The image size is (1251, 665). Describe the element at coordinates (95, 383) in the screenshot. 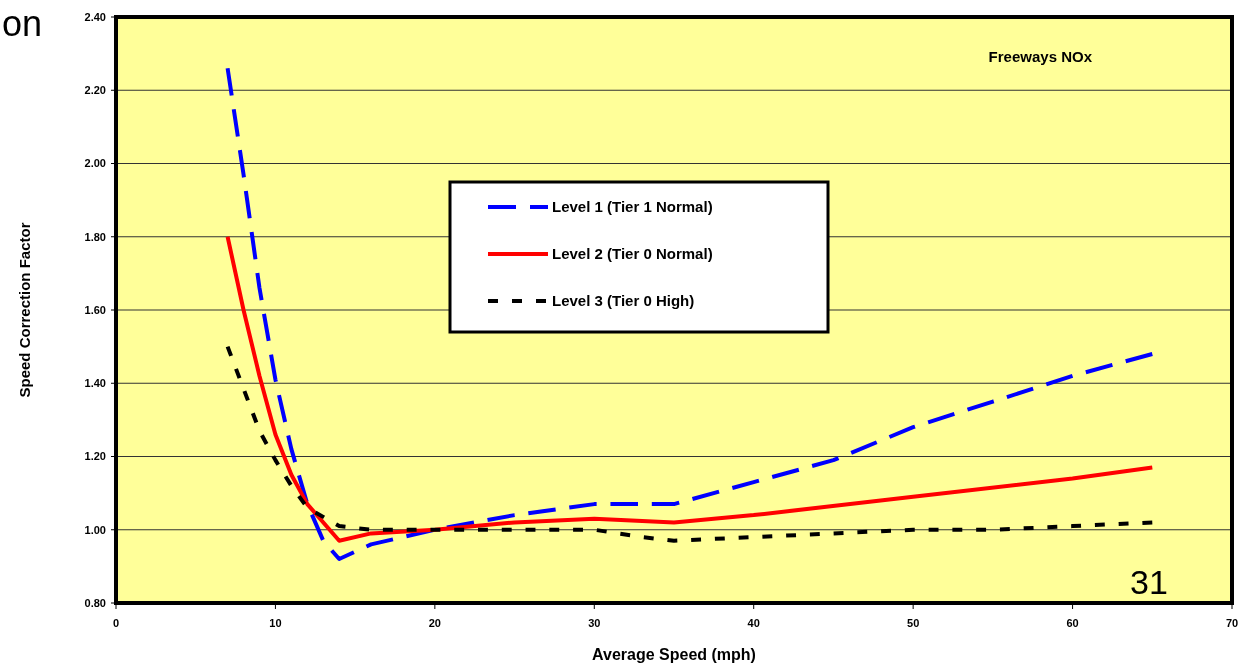

I see `y-tick-label: 1.40` at that location.